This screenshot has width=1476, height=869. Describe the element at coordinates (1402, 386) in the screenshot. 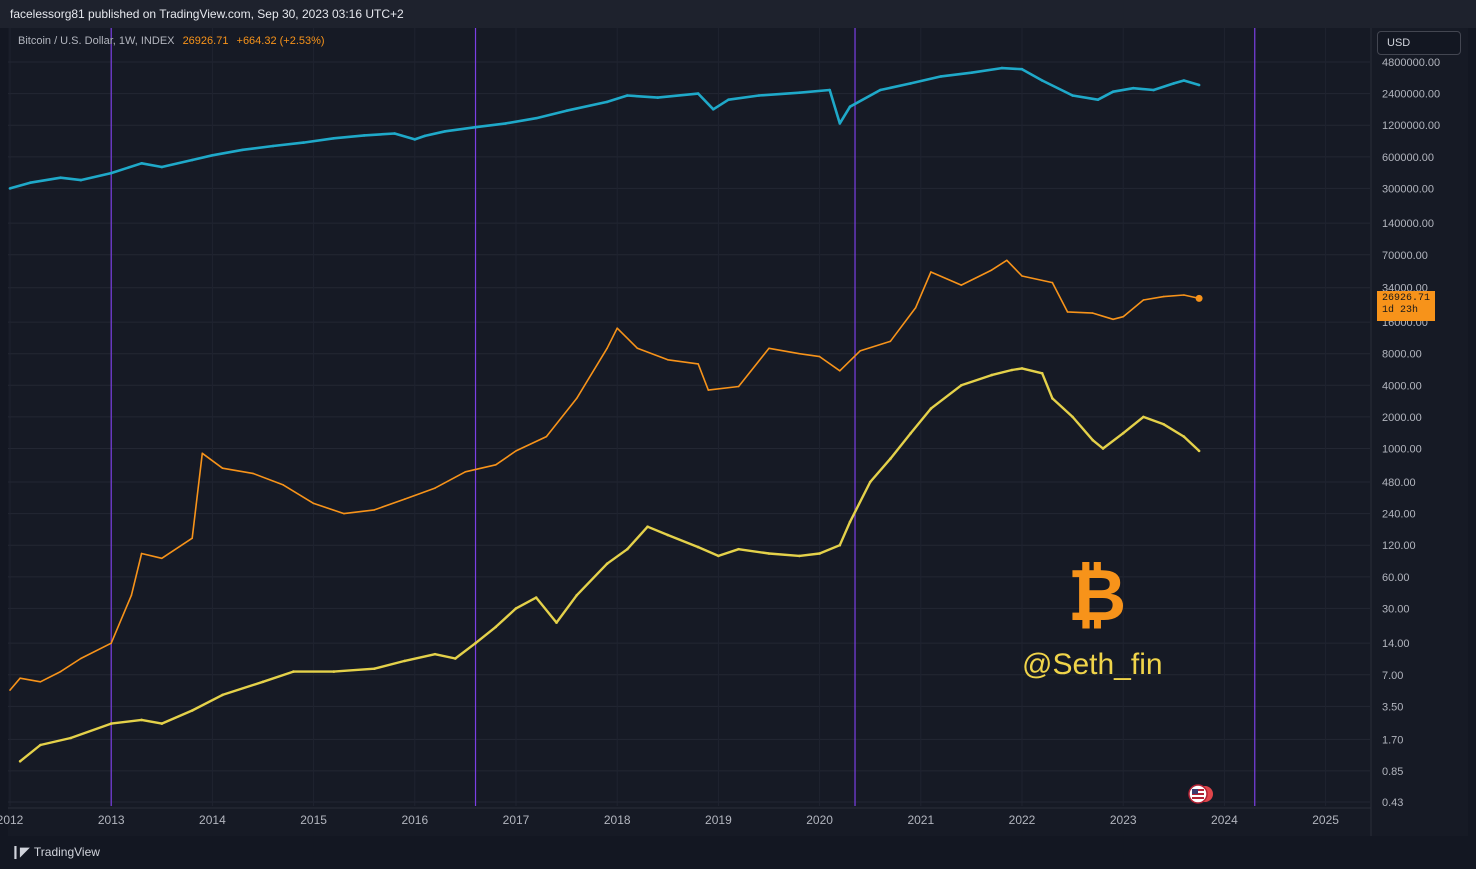

I see `y-tick-label: 4000.00` at that location.